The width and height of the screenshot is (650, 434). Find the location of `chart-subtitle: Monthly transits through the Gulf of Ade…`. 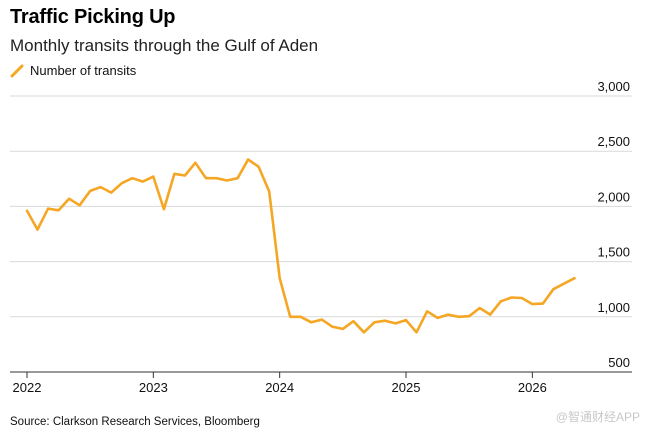

chart-subtitle: Monthly transits through the Gulf of Ade… is located at coordinates (164, 45).